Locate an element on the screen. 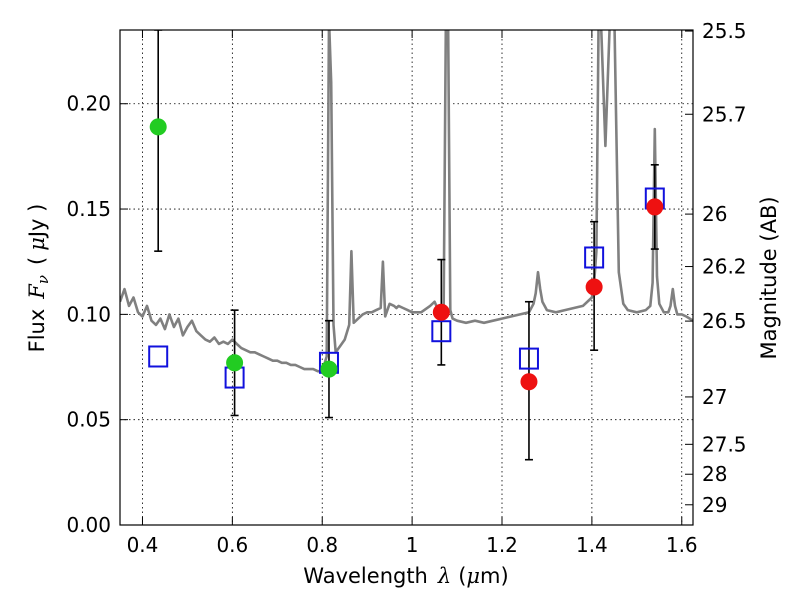 This screenshot has width=800, height=600. x-tick-label: 0.8 is located at coordinates (322, 545).